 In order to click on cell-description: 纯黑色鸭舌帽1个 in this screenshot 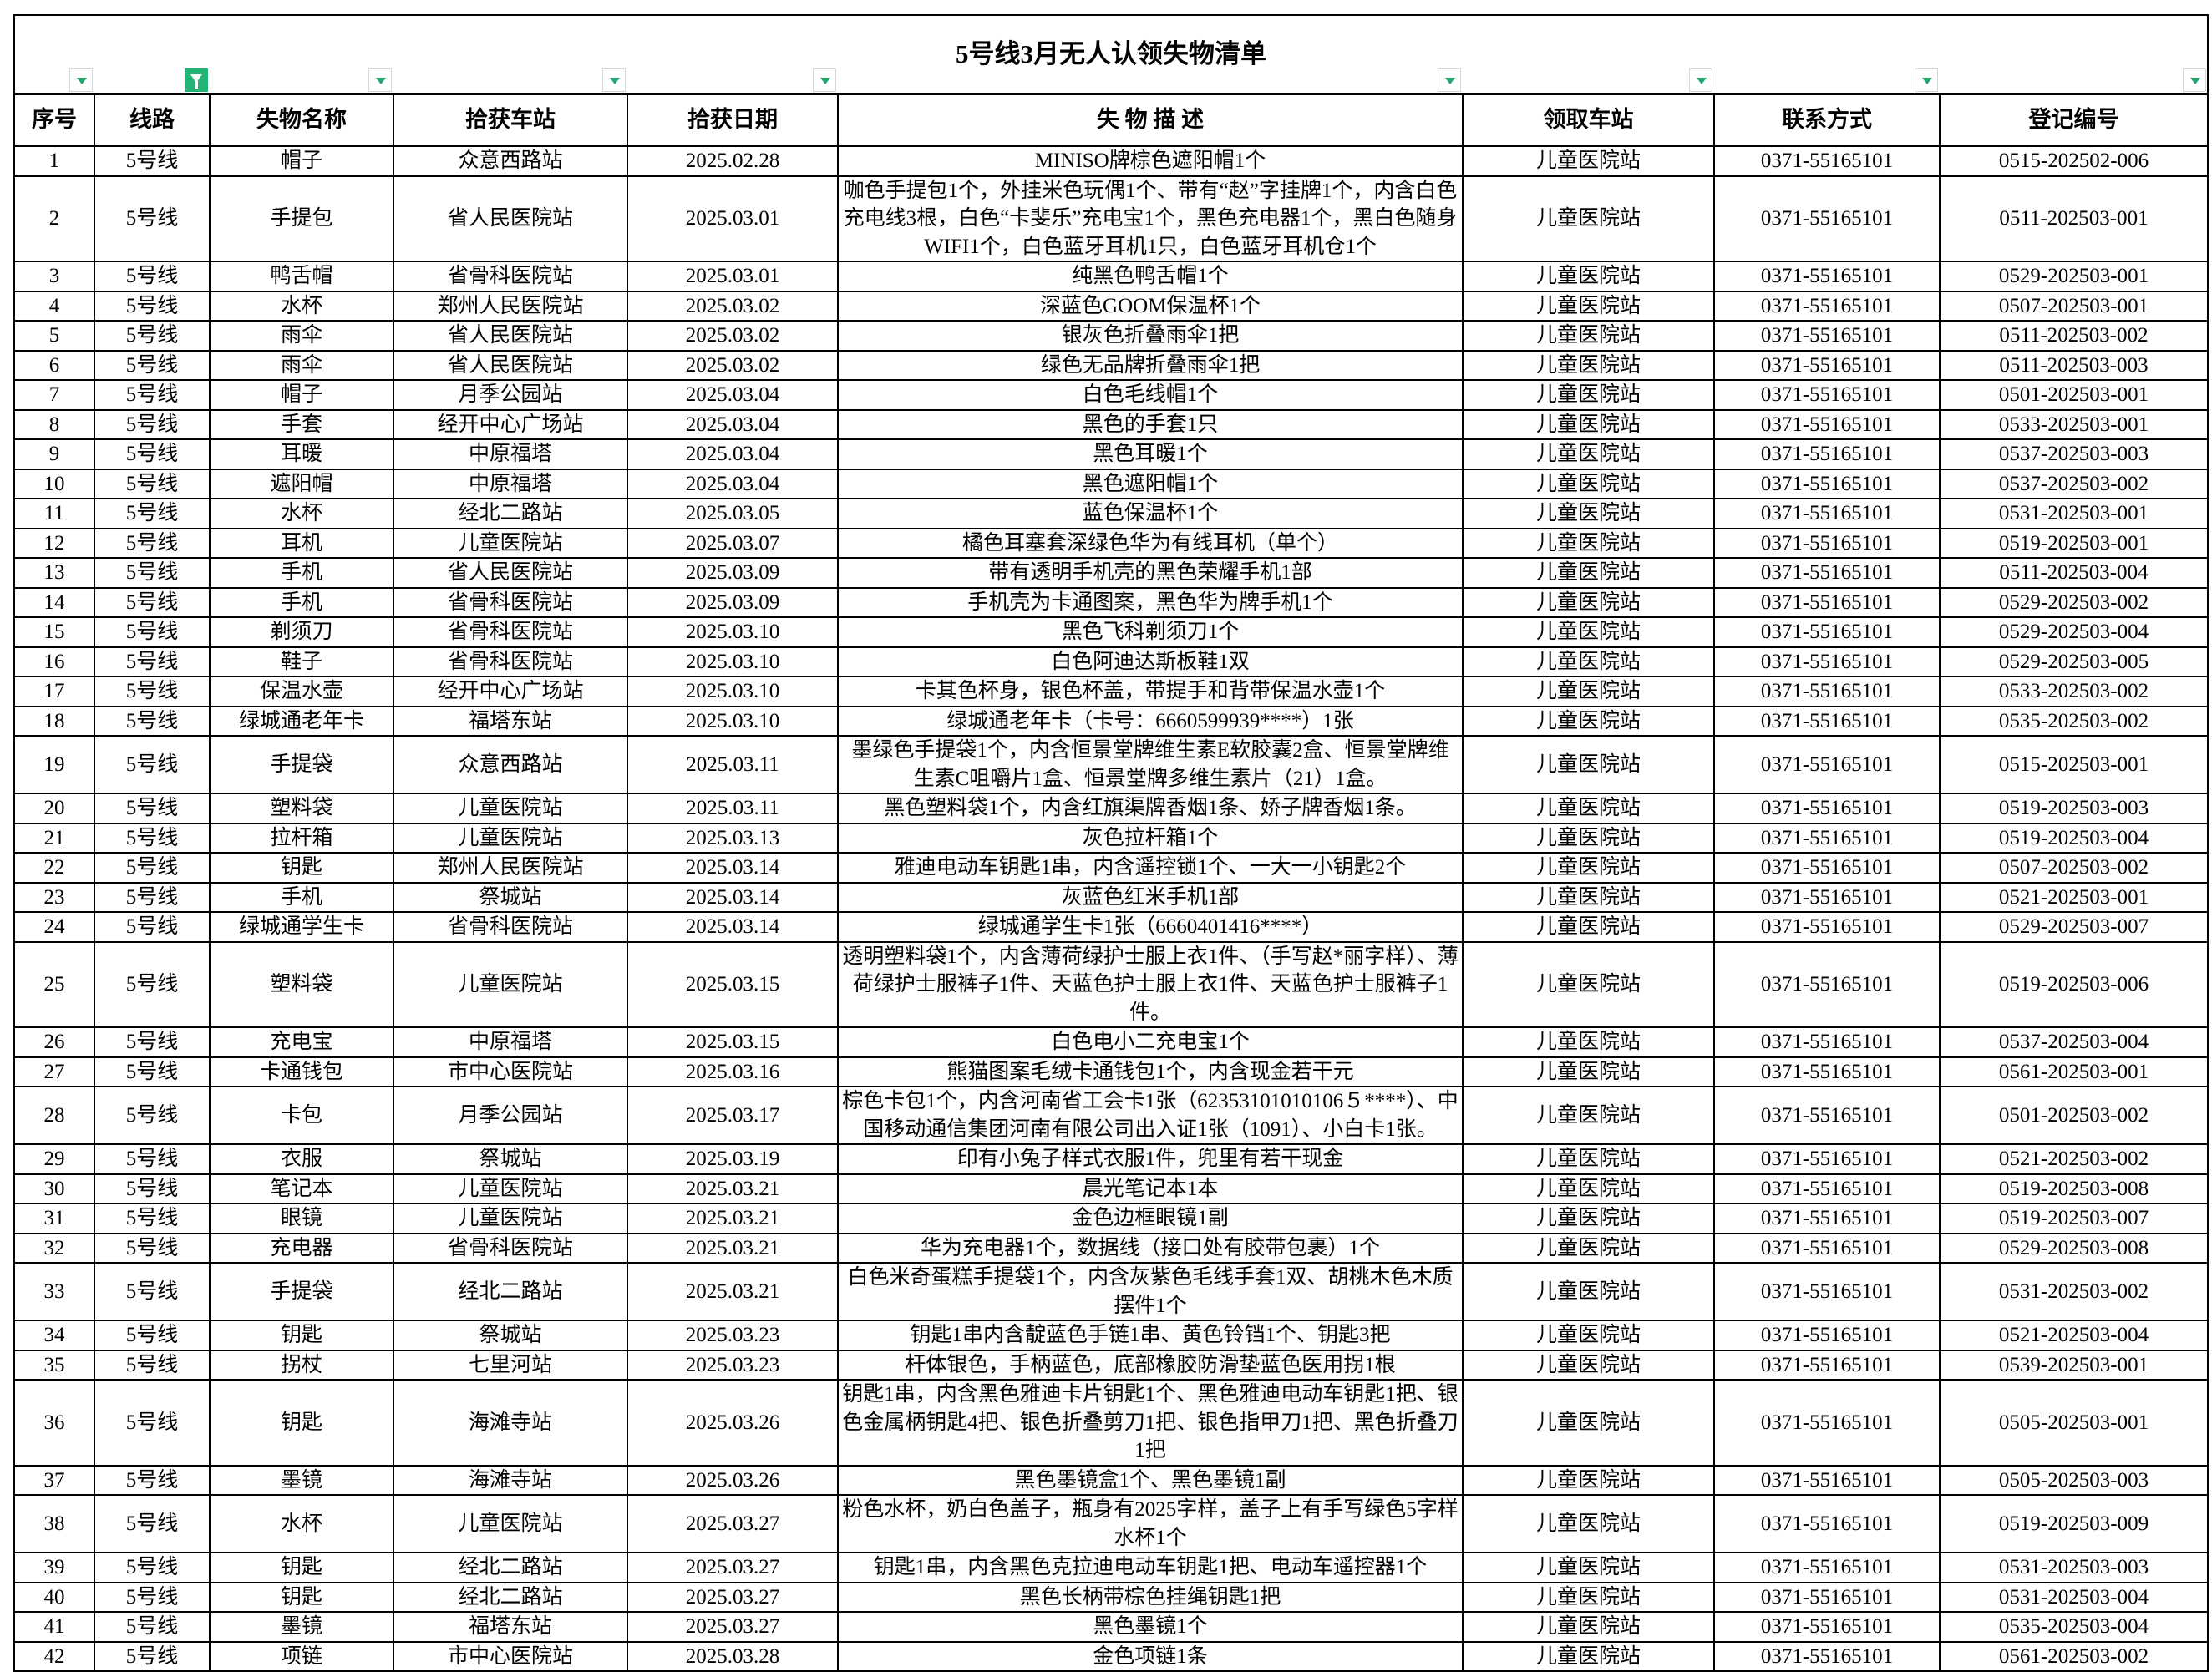, I will do `click(1151, 277)`.